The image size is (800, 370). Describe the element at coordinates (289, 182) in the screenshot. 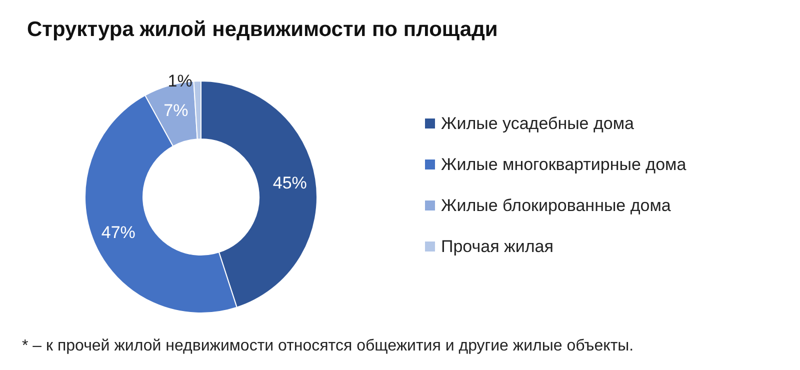

I see `data-label: 45%` at that location.